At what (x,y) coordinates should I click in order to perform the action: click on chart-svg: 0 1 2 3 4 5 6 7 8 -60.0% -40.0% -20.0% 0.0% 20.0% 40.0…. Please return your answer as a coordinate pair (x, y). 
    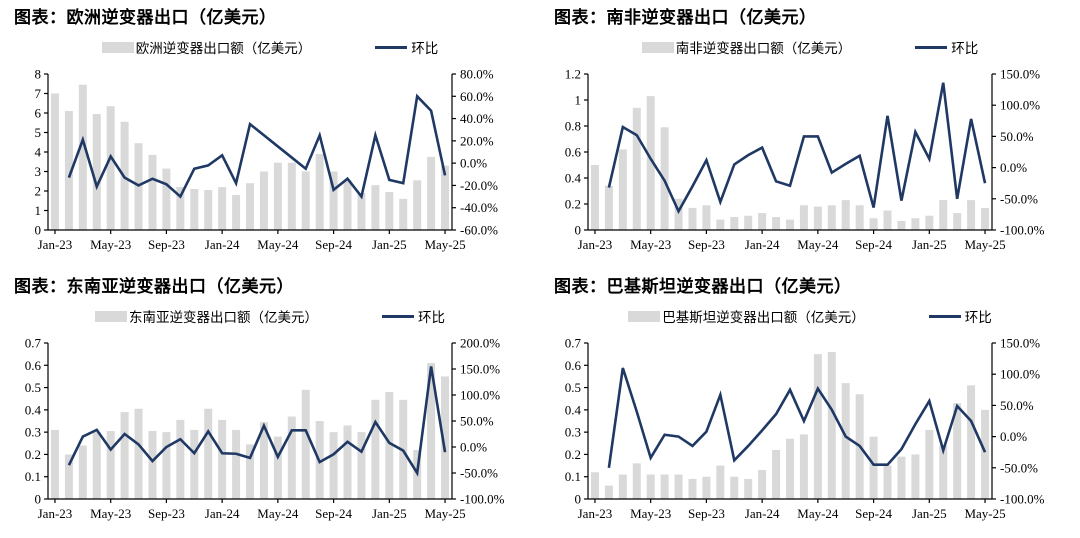
    Looking at the image, I should click on (267, 160).